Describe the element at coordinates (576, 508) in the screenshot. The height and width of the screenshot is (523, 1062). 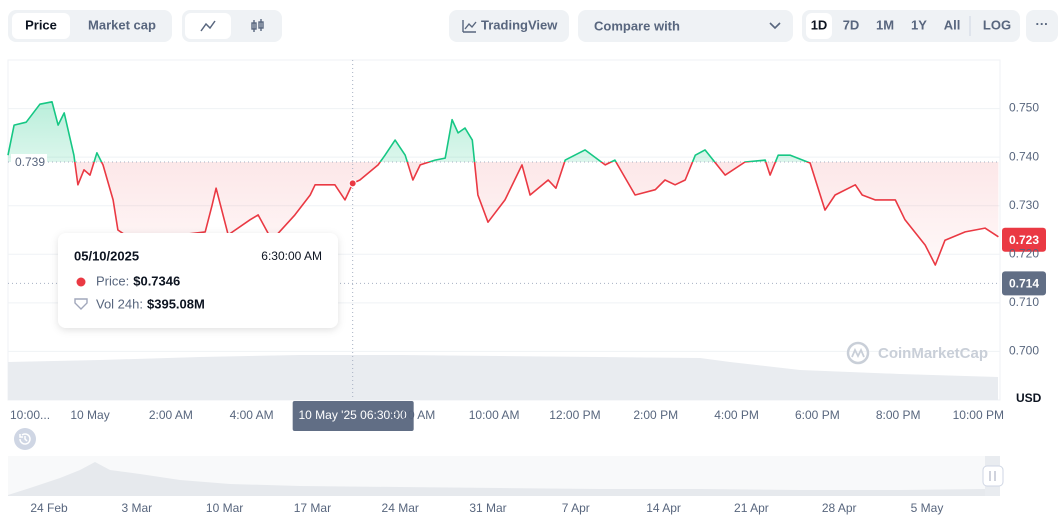
I see `navigator-label: 7 Apr` at that location.